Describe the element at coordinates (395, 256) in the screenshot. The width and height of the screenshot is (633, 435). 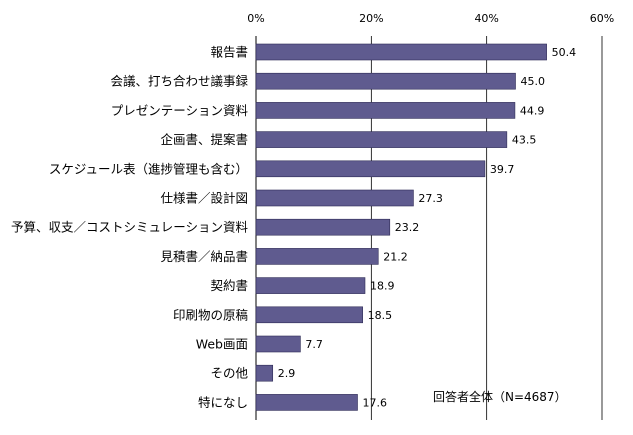
I see `data-label: 21.2` at that location.